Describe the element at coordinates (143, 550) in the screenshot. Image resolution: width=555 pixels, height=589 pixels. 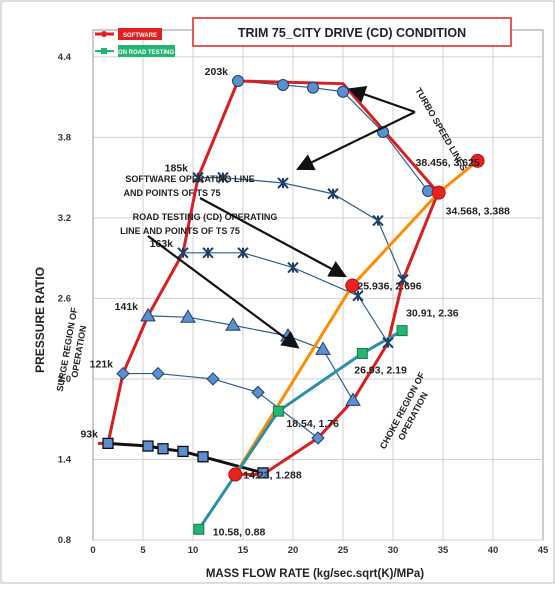
I see `x-tick-label: 5` at that location.